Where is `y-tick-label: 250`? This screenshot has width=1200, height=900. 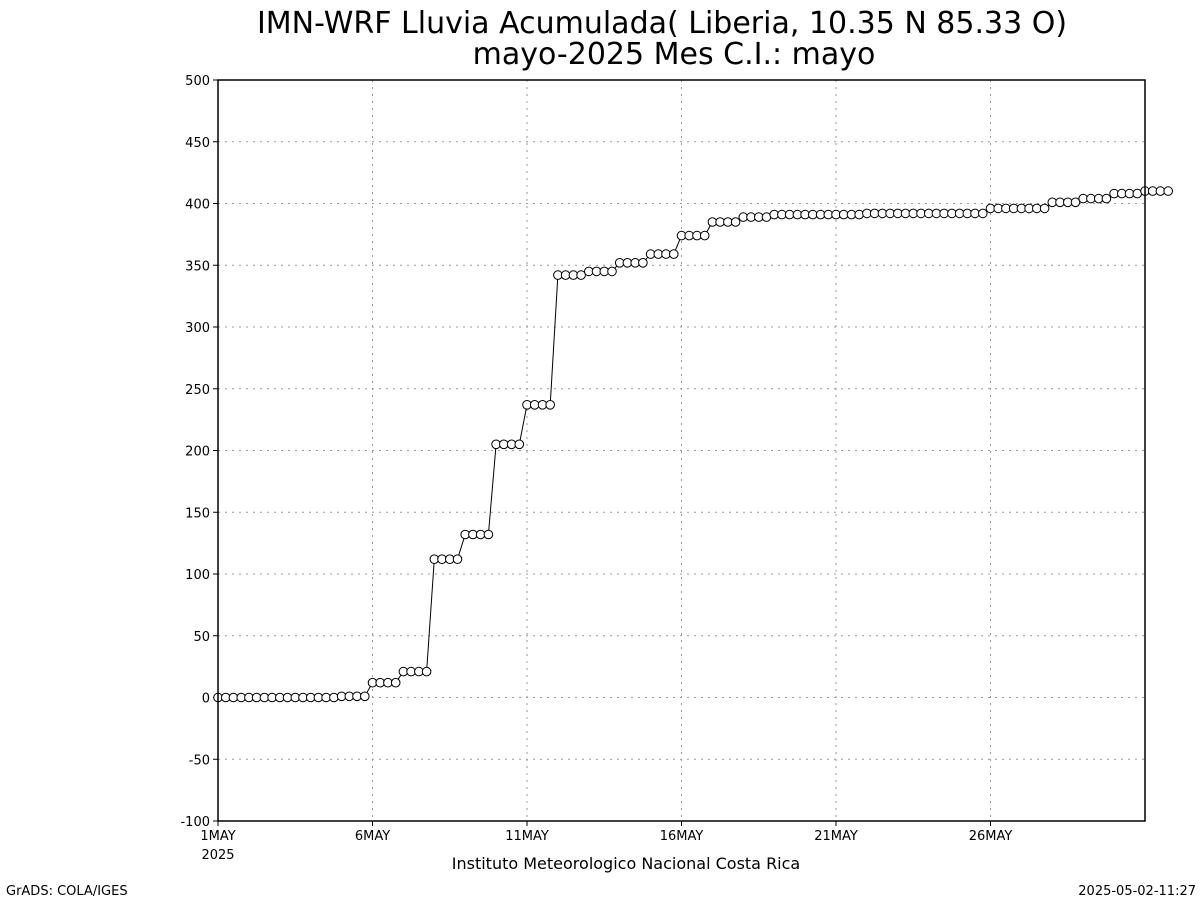 y-tick-label: 250 is located at coordinates (197, 390).